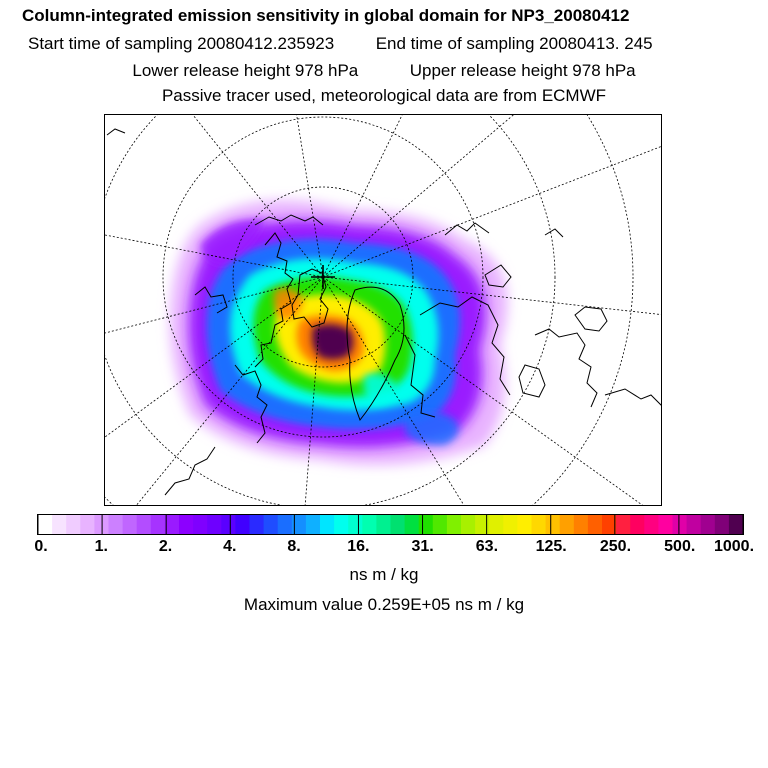 The width and height of the screenshot is (768, 768). What do you see at coordinates (41, 546) in the screenshot?
I see `colorbar-tick-label: 0.` at bounding box center [41, 546].